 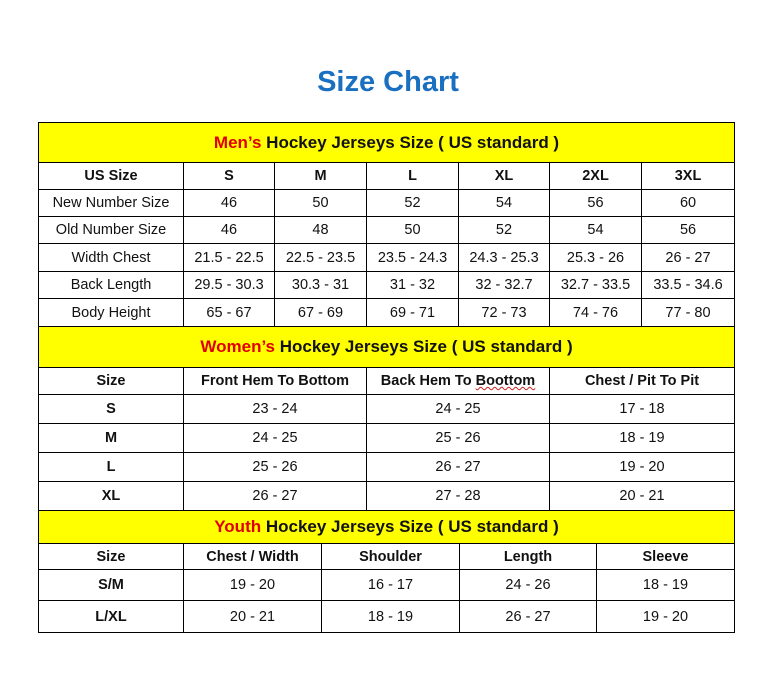 What do you see at coordinates (320, 257) in the screenshot?
I see `table-cell: 22.5 - 23.5` at bounding box center [320, 257].